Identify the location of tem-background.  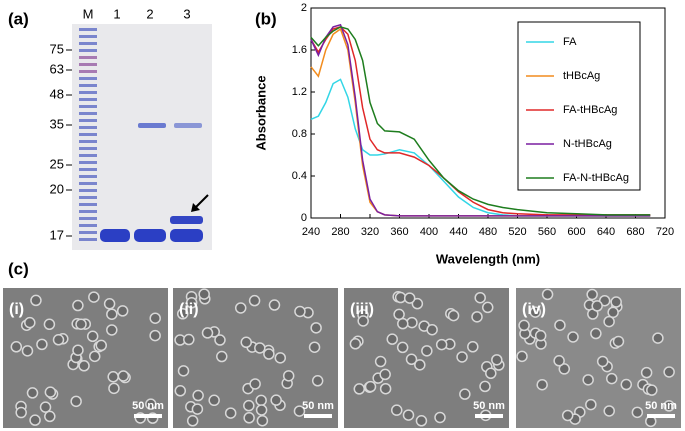
(85, 358).